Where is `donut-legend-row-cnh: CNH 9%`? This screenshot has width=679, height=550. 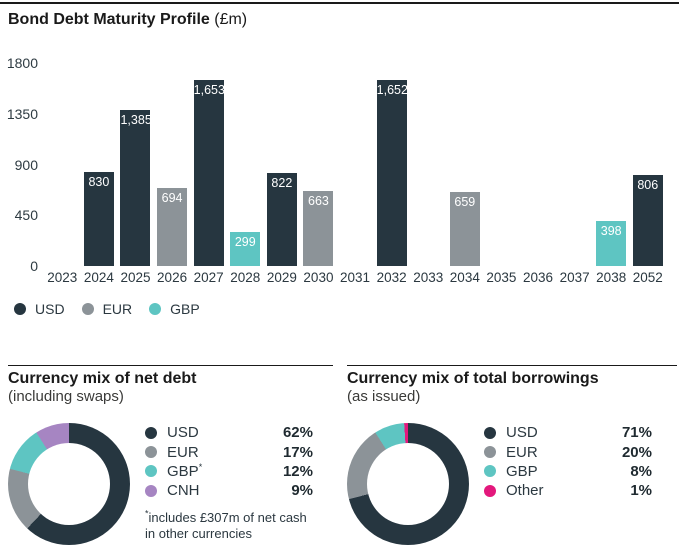 donut-legend-row-cnh: CNH 9% is located at coordinates (229, 490).